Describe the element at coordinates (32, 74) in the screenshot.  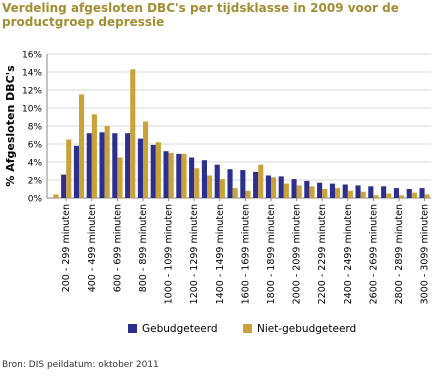
I see `y-tick-label: 14%` at that location.